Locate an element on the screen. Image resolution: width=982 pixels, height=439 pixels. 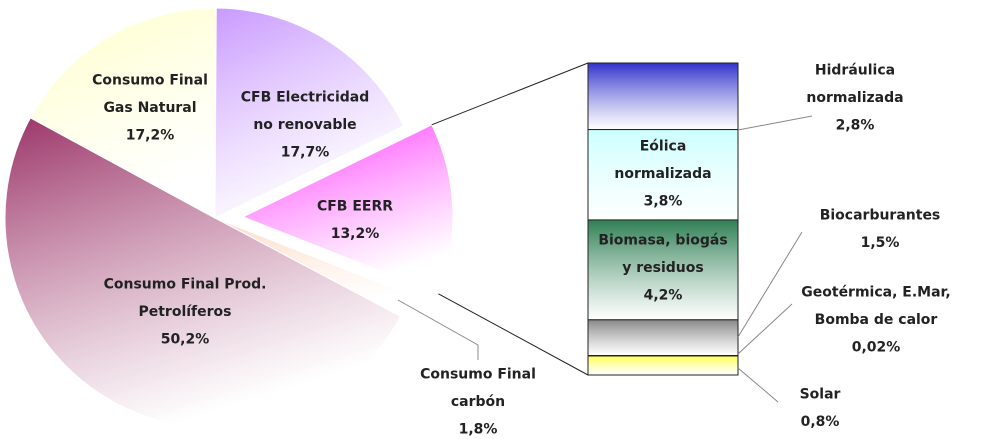
bar-label-value: 0,8% is located at coordinates (820, 422).